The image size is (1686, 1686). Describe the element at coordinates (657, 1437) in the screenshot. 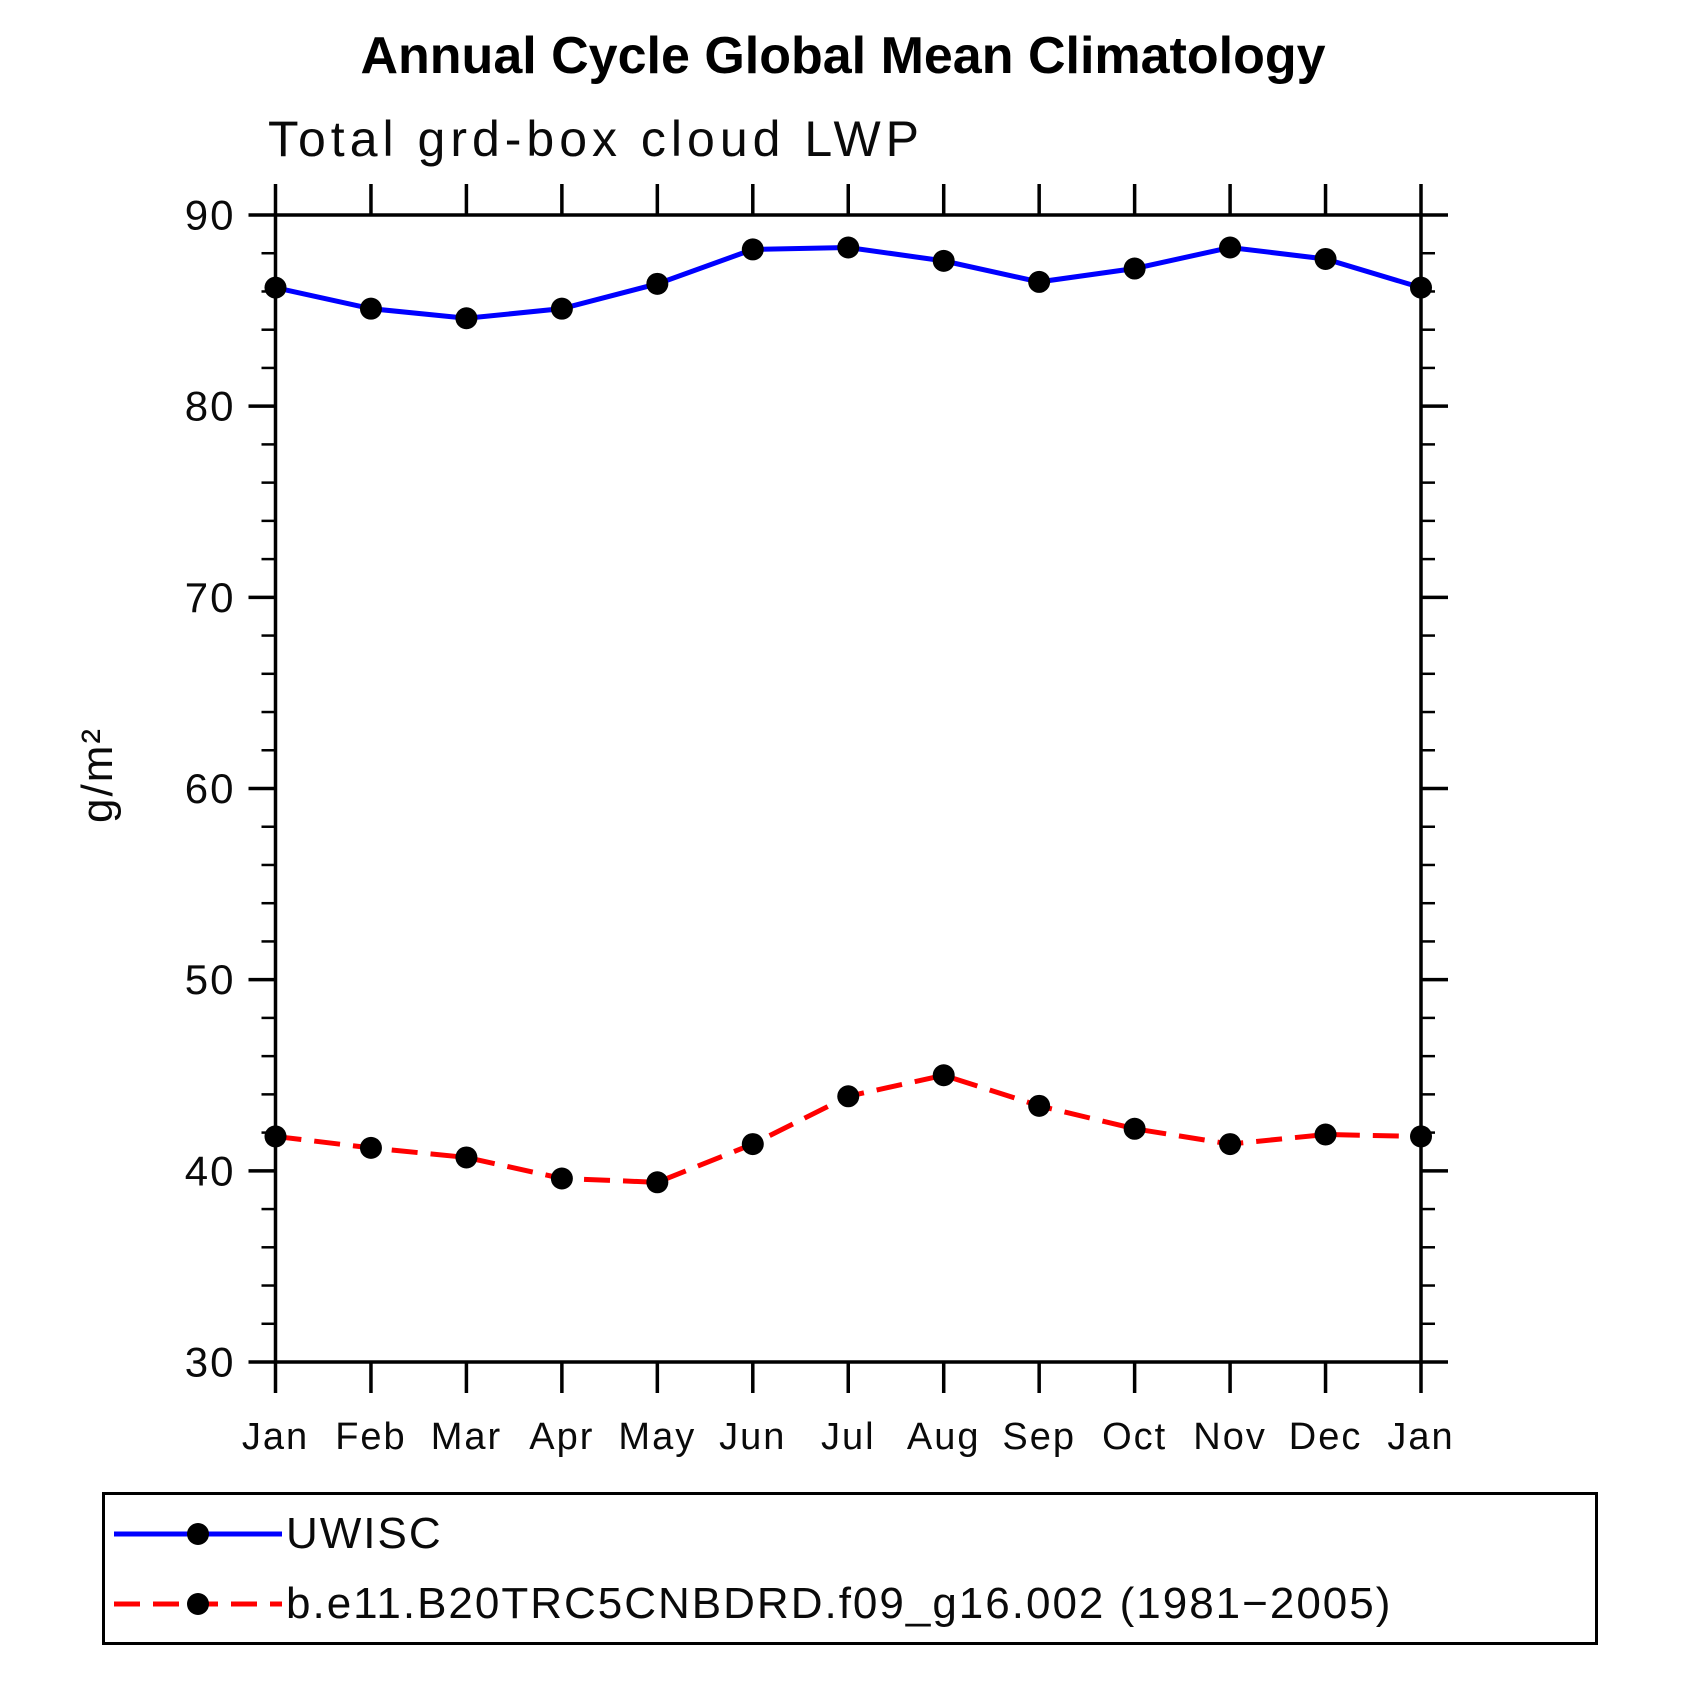

I see `x-tick-label: May` at that location.